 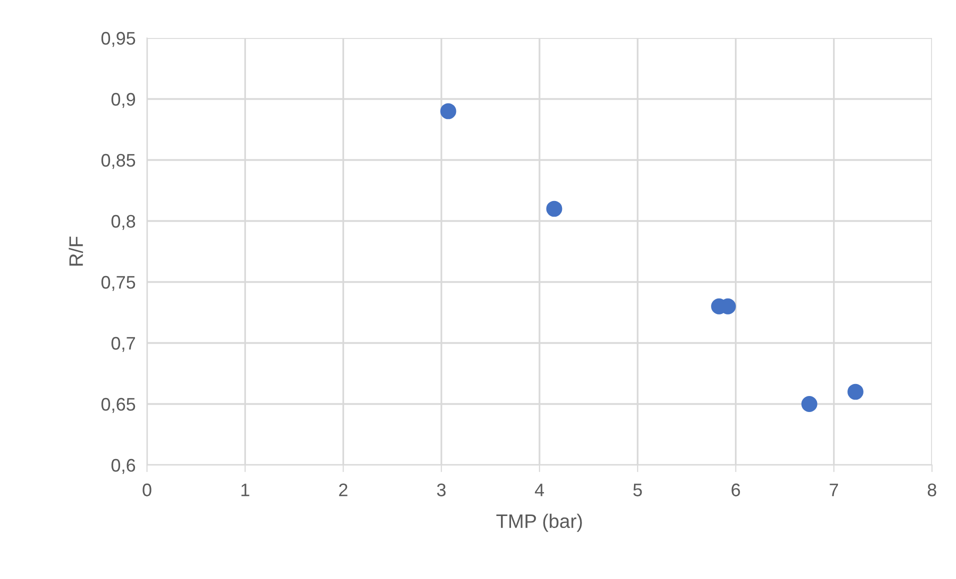 What do you see at coordinates (118, 405) in the screenshot?
I see `y-tick-label: 0,65` at bounding box center [118, 405].